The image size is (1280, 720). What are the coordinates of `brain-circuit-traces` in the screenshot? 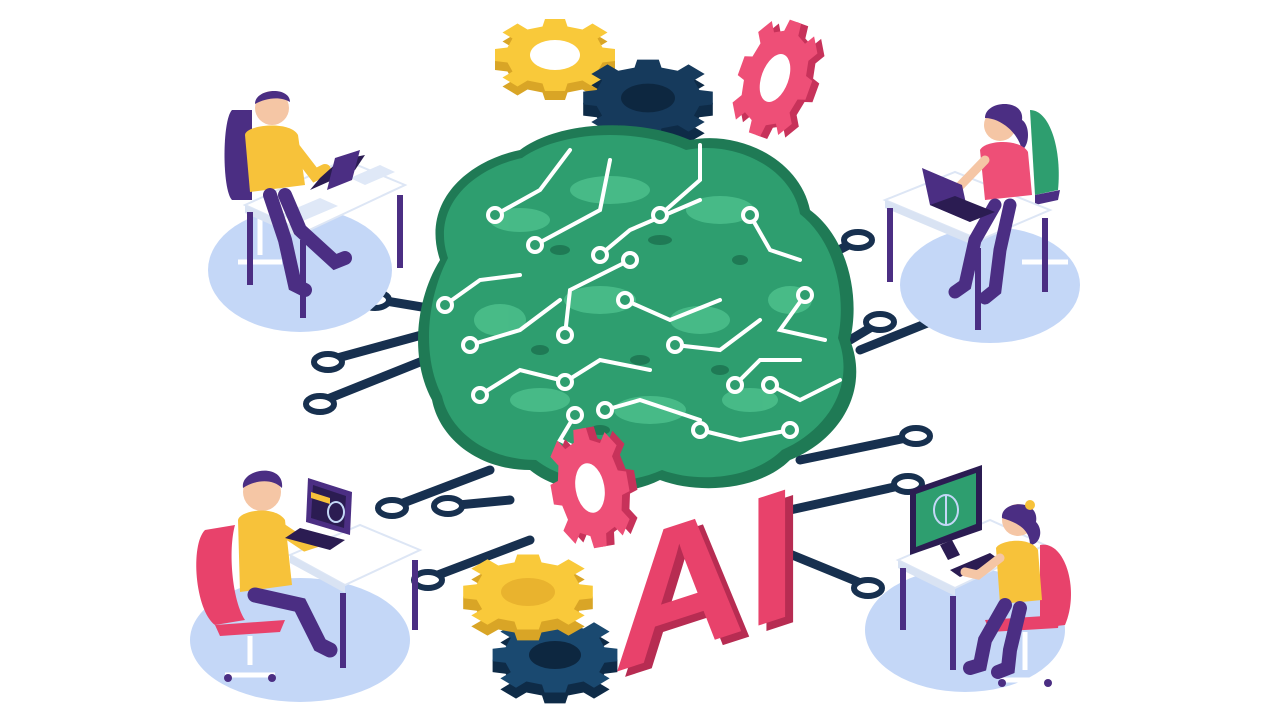 It's located at (642, 302).